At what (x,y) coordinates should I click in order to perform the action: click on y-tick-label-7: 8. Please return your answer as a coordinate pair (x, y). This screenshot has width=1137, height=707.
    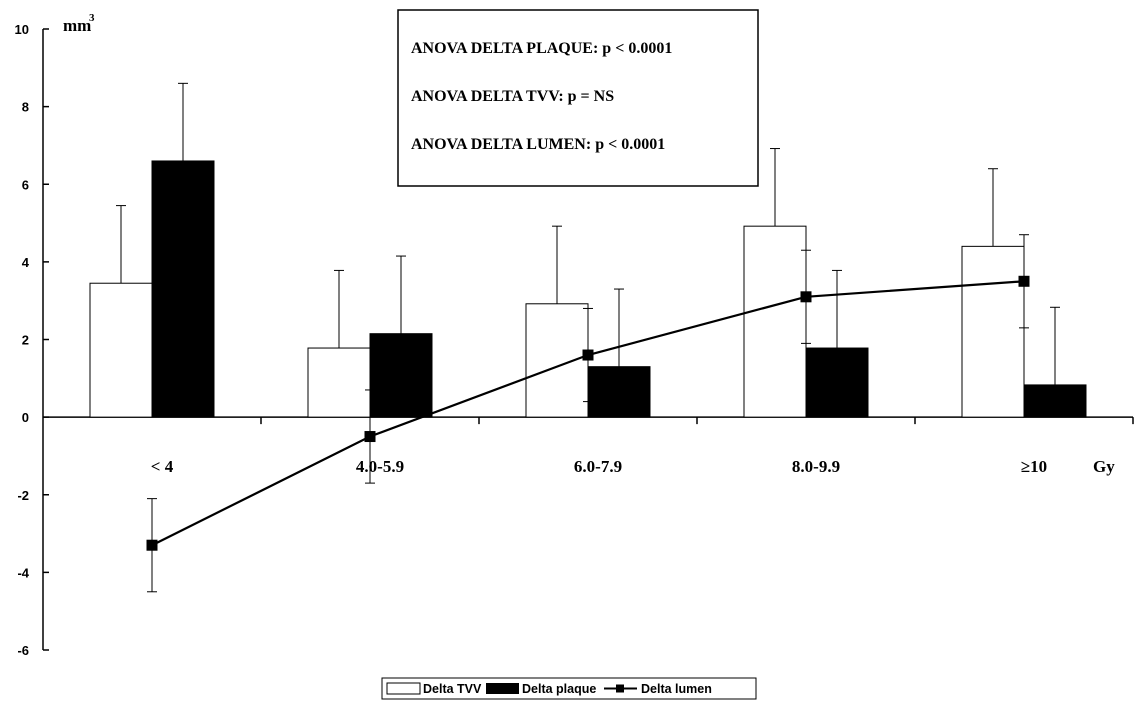
    Looking at the image, I should click on (25, 107).